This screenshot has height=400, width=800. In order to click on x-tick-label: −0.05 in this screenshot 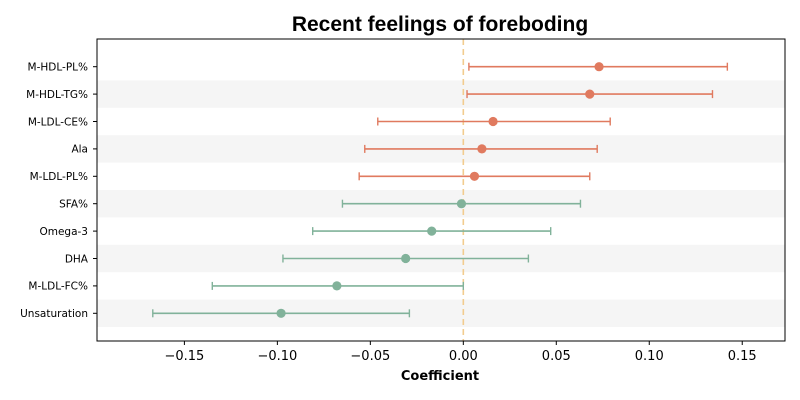, I will do `click(370, 356)`.